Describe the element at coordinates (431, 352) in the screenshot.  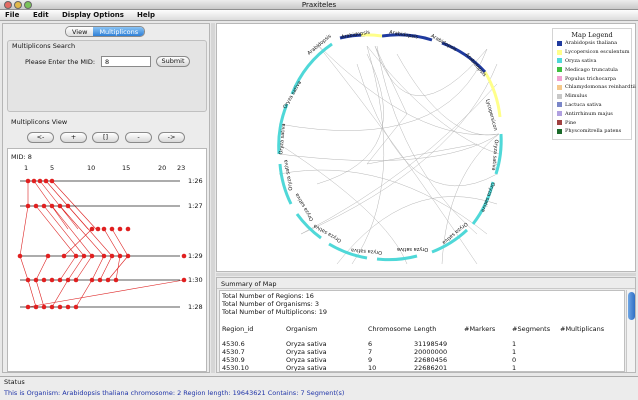
I see `table-cell: 20000000` at that location.